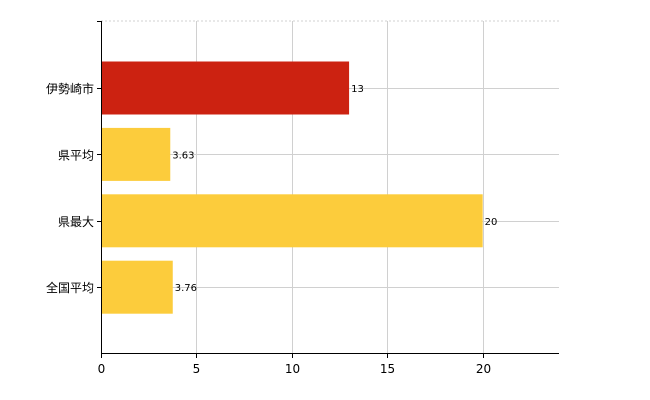 The width and height of the screenshot is (650, 400). What do you see at coordinates (491, 222) in the screenshot?
I see `data-label: 20` at bounding box center [491, 222].